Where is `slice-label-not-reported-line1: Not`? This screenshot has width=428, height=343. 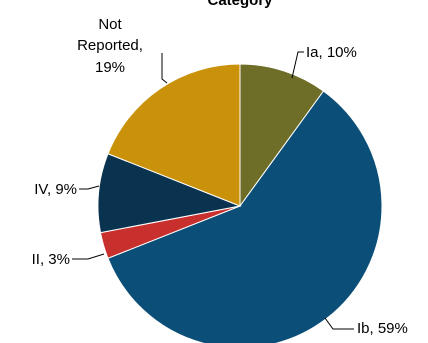 slice-label-not-reported-line1: Not is located at coordinates (110, 24).